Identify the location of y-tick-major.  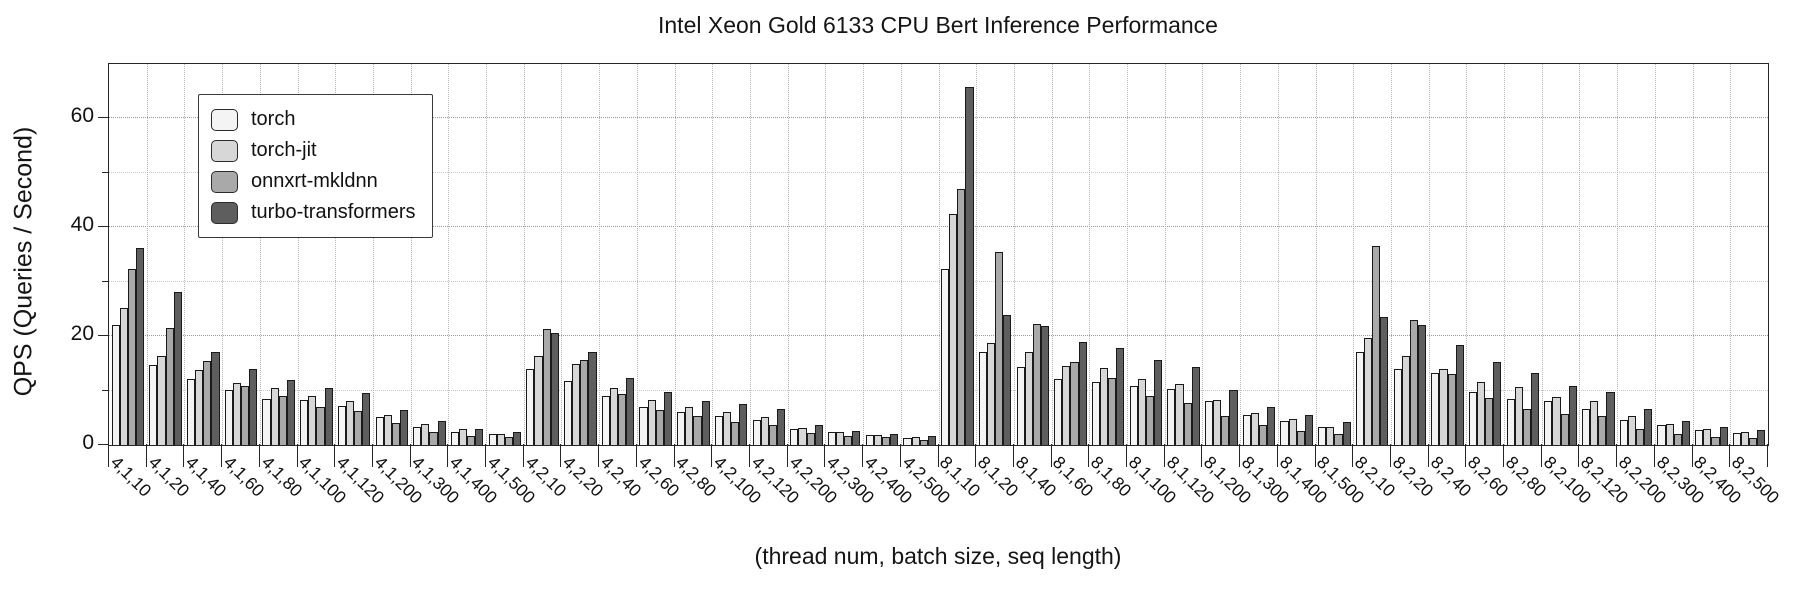
(103, 444).